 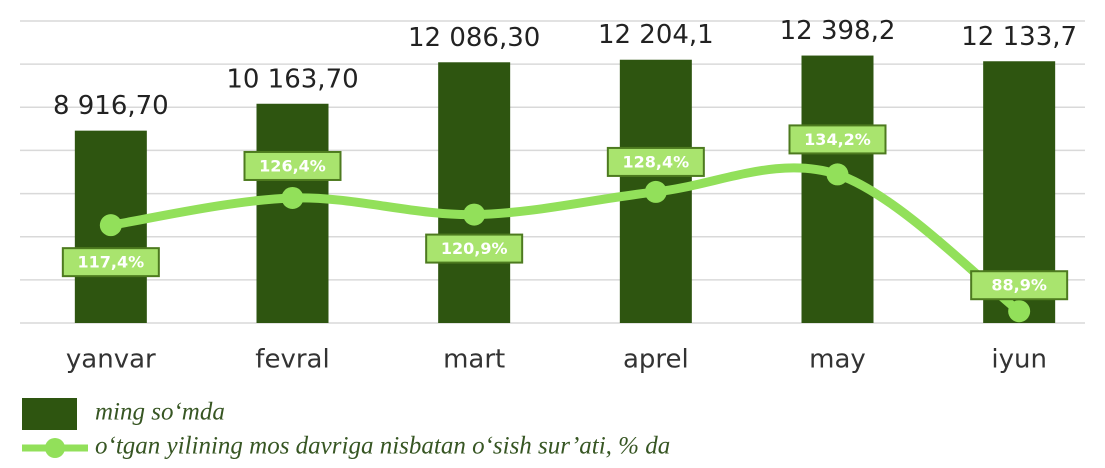 What do you see at coordinates (838, 31) in the screenshot?
I see `data-label: 12 398,2` at bounding box center [838, 31].